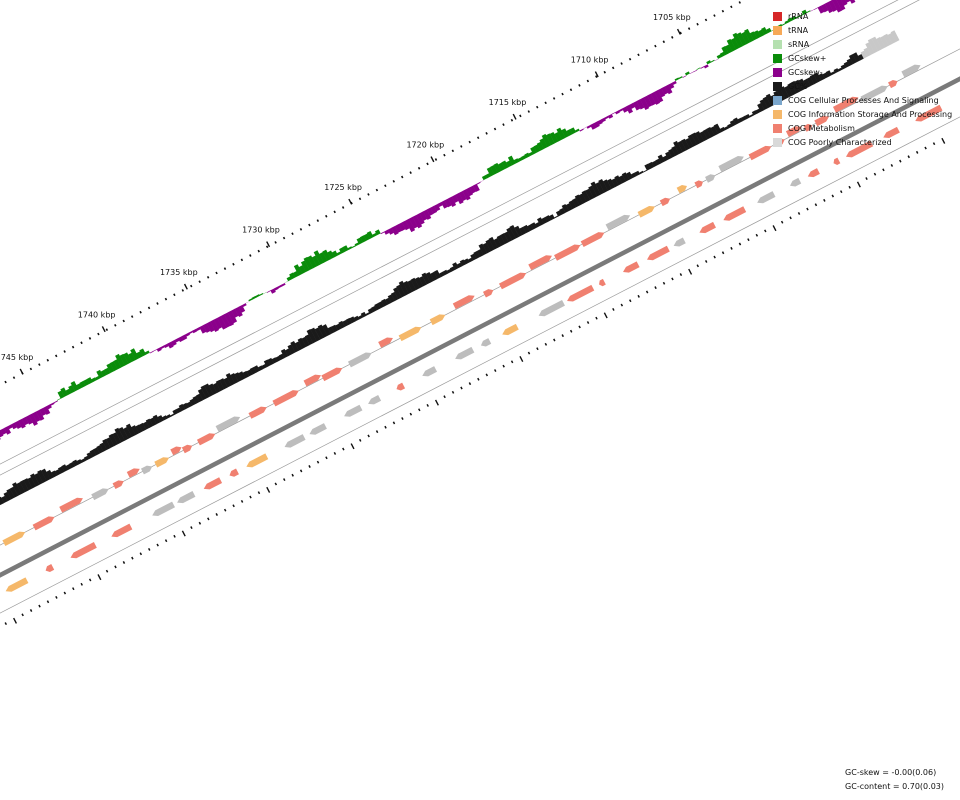  I want to click on legend-label: tRNA, so click(798, 30).